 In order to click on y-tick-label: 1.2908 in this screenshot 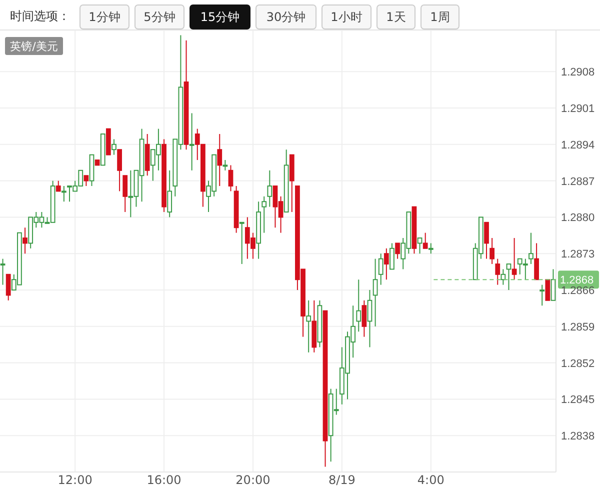, I will do `click(578, 72)`.